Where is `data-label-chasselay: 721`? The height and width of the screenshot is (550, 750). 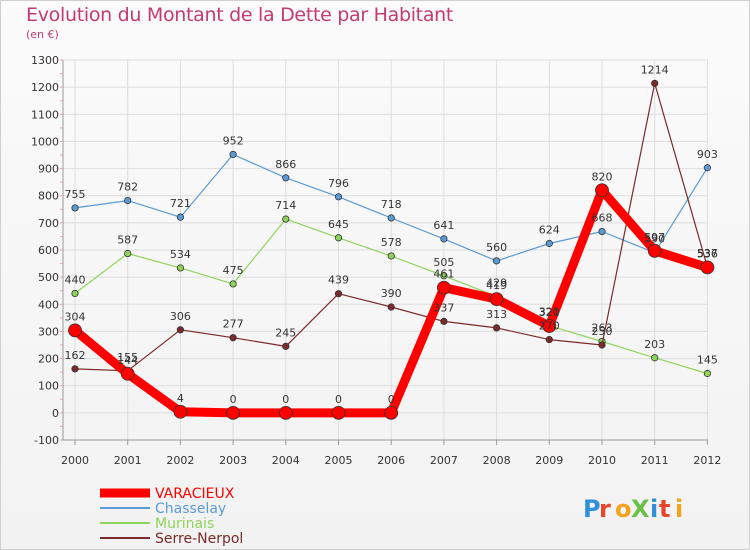
data-label-chasselay: 721 is located at coordinates (180, 203).